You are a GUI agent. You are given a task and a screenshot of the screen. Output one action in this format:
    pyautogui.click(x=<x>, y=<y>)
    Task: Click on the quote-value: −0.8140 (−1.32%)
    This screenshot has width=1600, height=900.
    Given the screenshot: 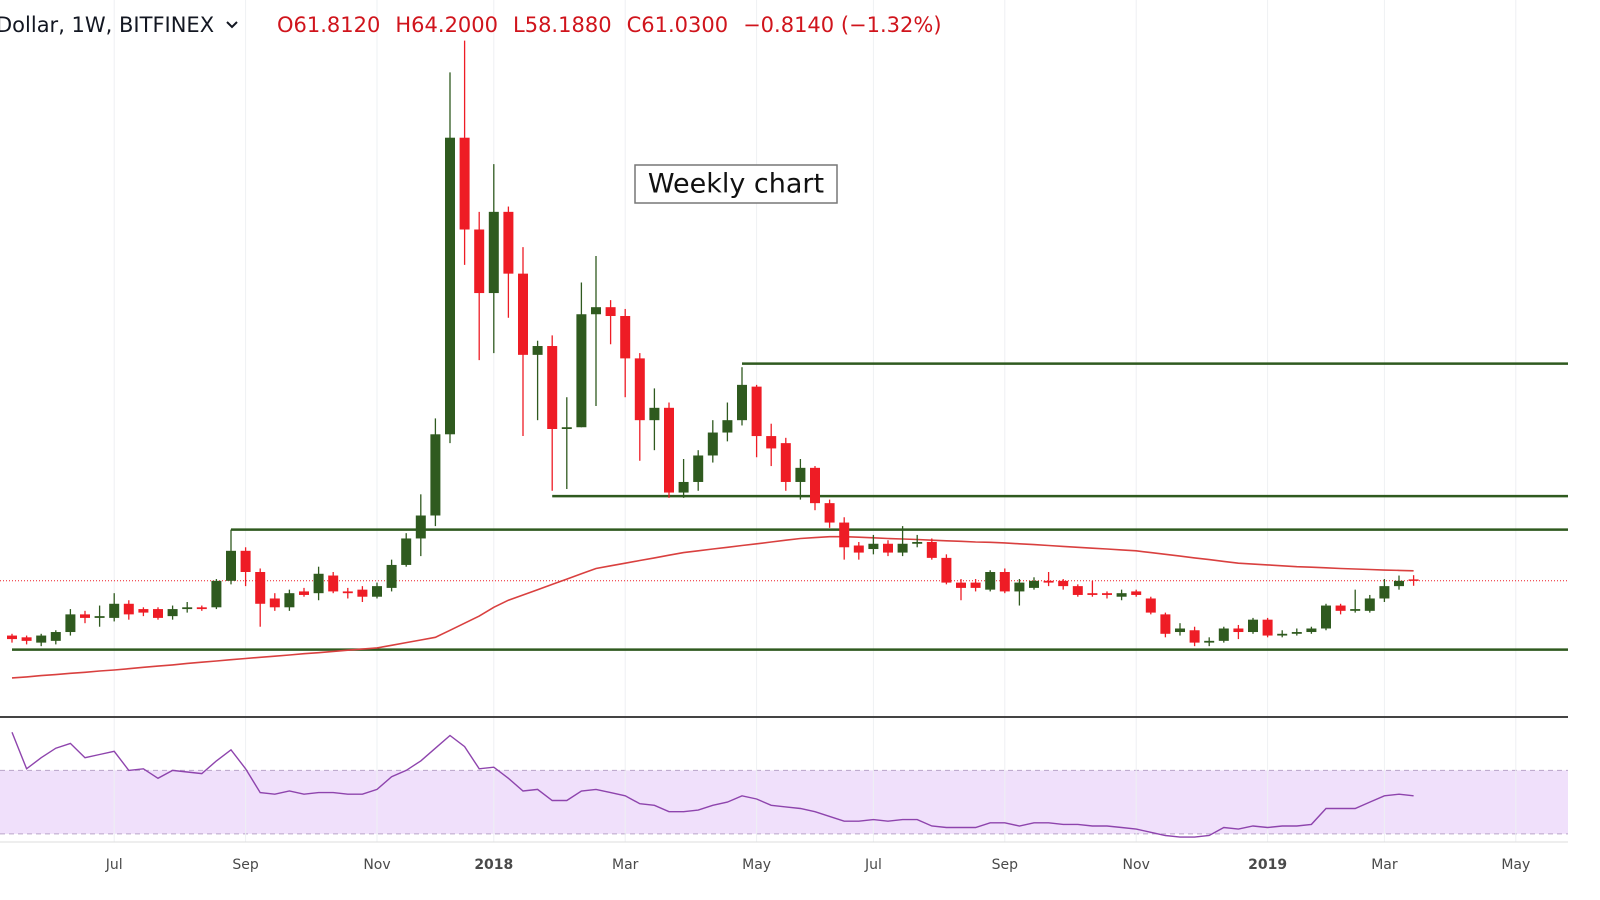 What is the action you would take?
    pyautogui.click(x=842, y=25)
    